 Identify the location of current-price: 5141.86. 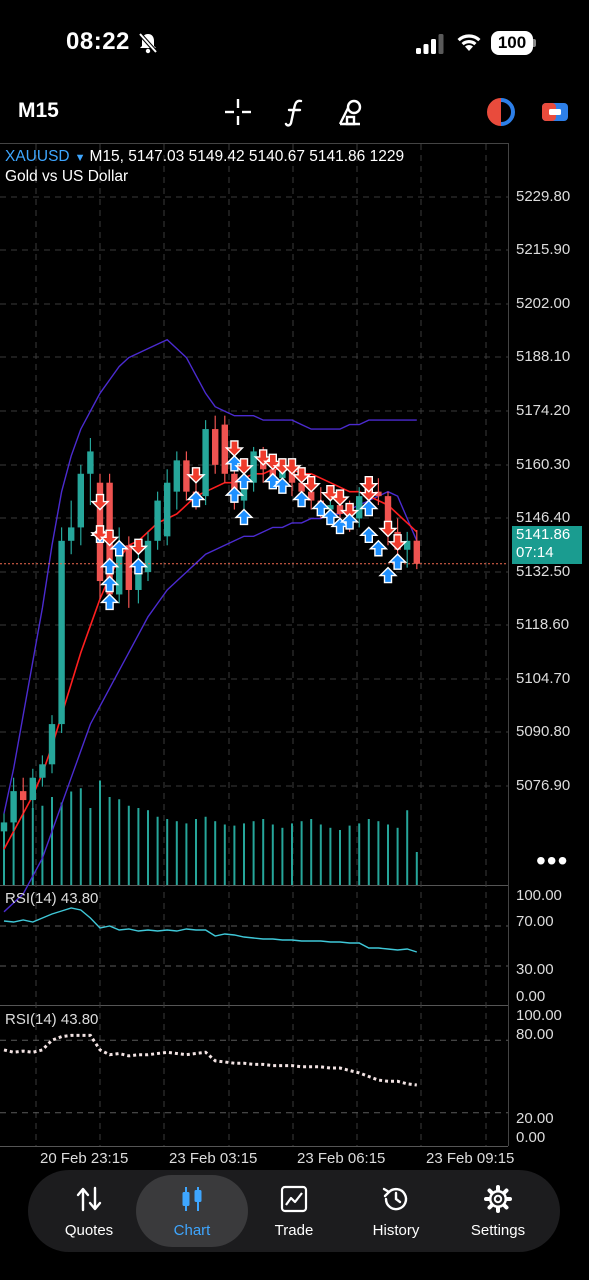
(543, 534).